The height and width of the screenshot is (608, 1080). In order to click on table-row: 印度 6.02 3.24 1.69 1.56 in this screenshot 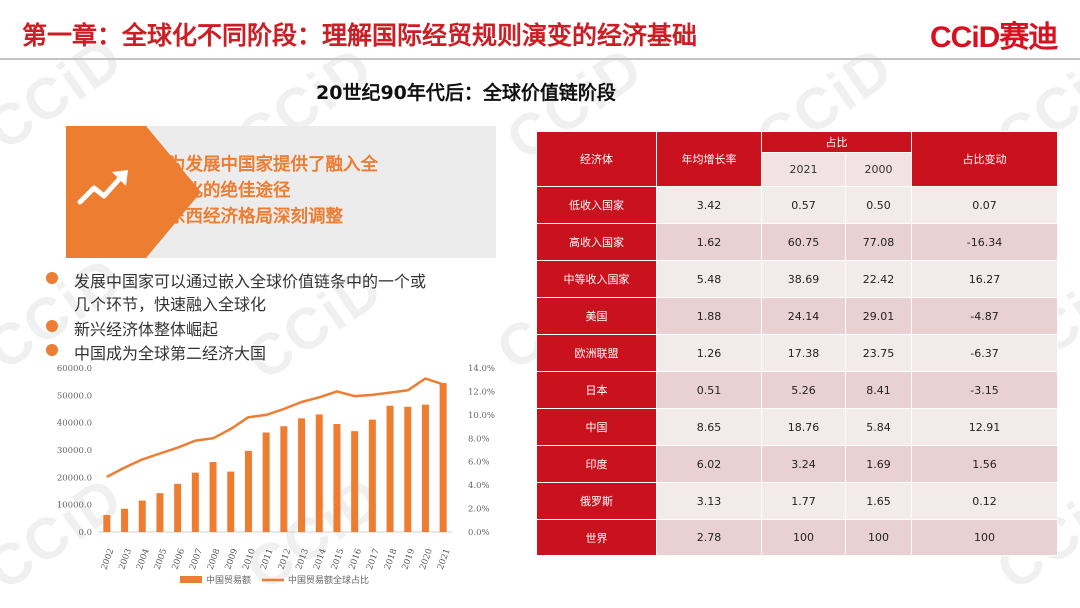, I will do `click(797, 464)`.